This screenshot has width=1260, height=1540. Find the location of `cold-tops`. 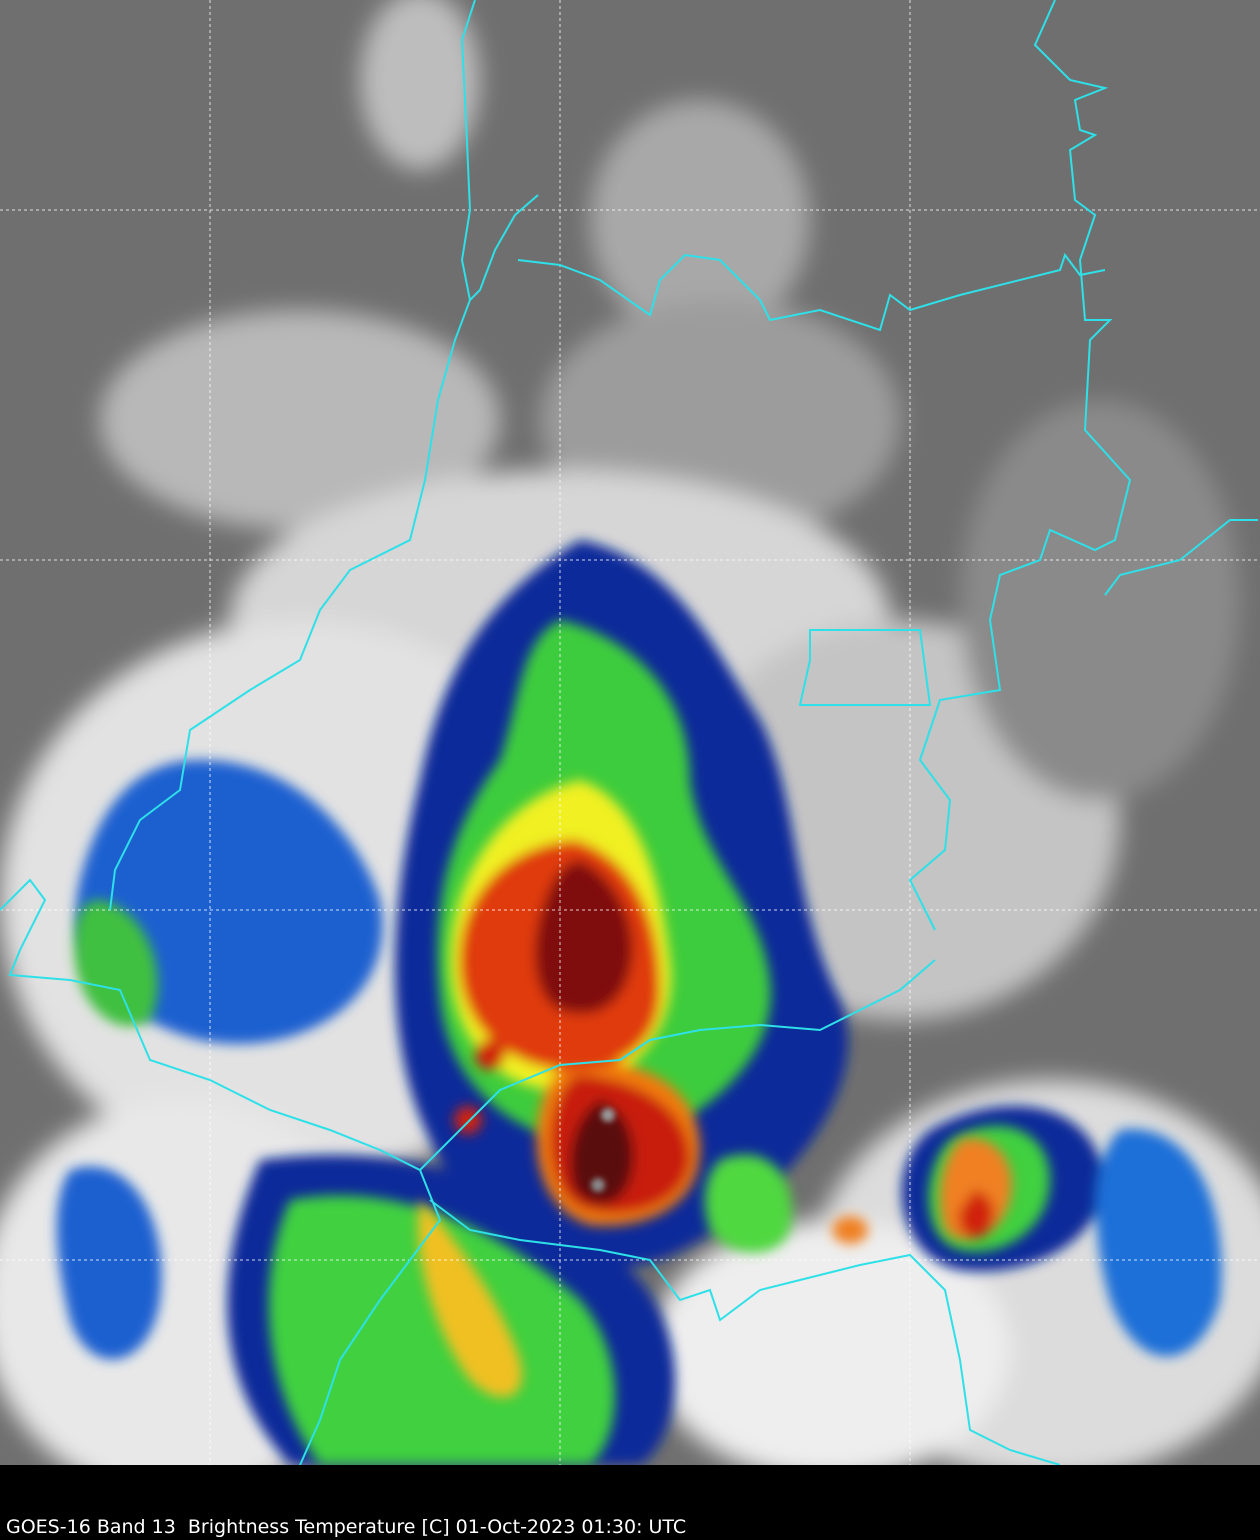

cold-tops is located at coordinates (603, 1150).